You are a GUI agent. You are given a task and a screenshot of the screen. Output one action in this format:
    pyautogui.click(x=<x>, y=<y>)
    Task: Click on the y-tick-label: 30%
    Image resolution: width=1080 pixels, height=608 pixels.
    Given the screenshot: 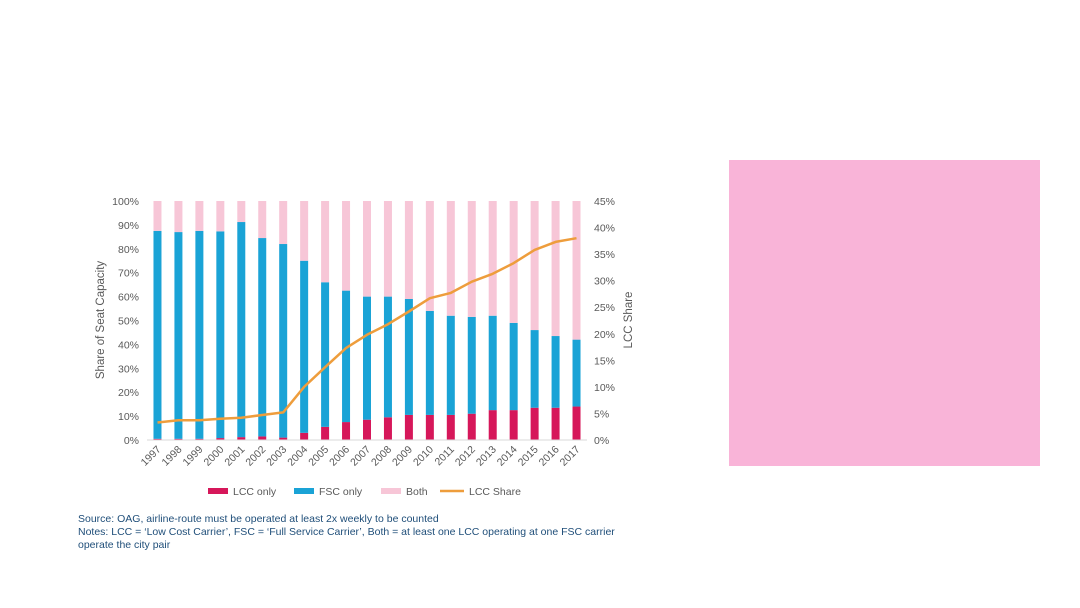 What is the action you would take?
    pyautogui.click(x=128, y=369)
    